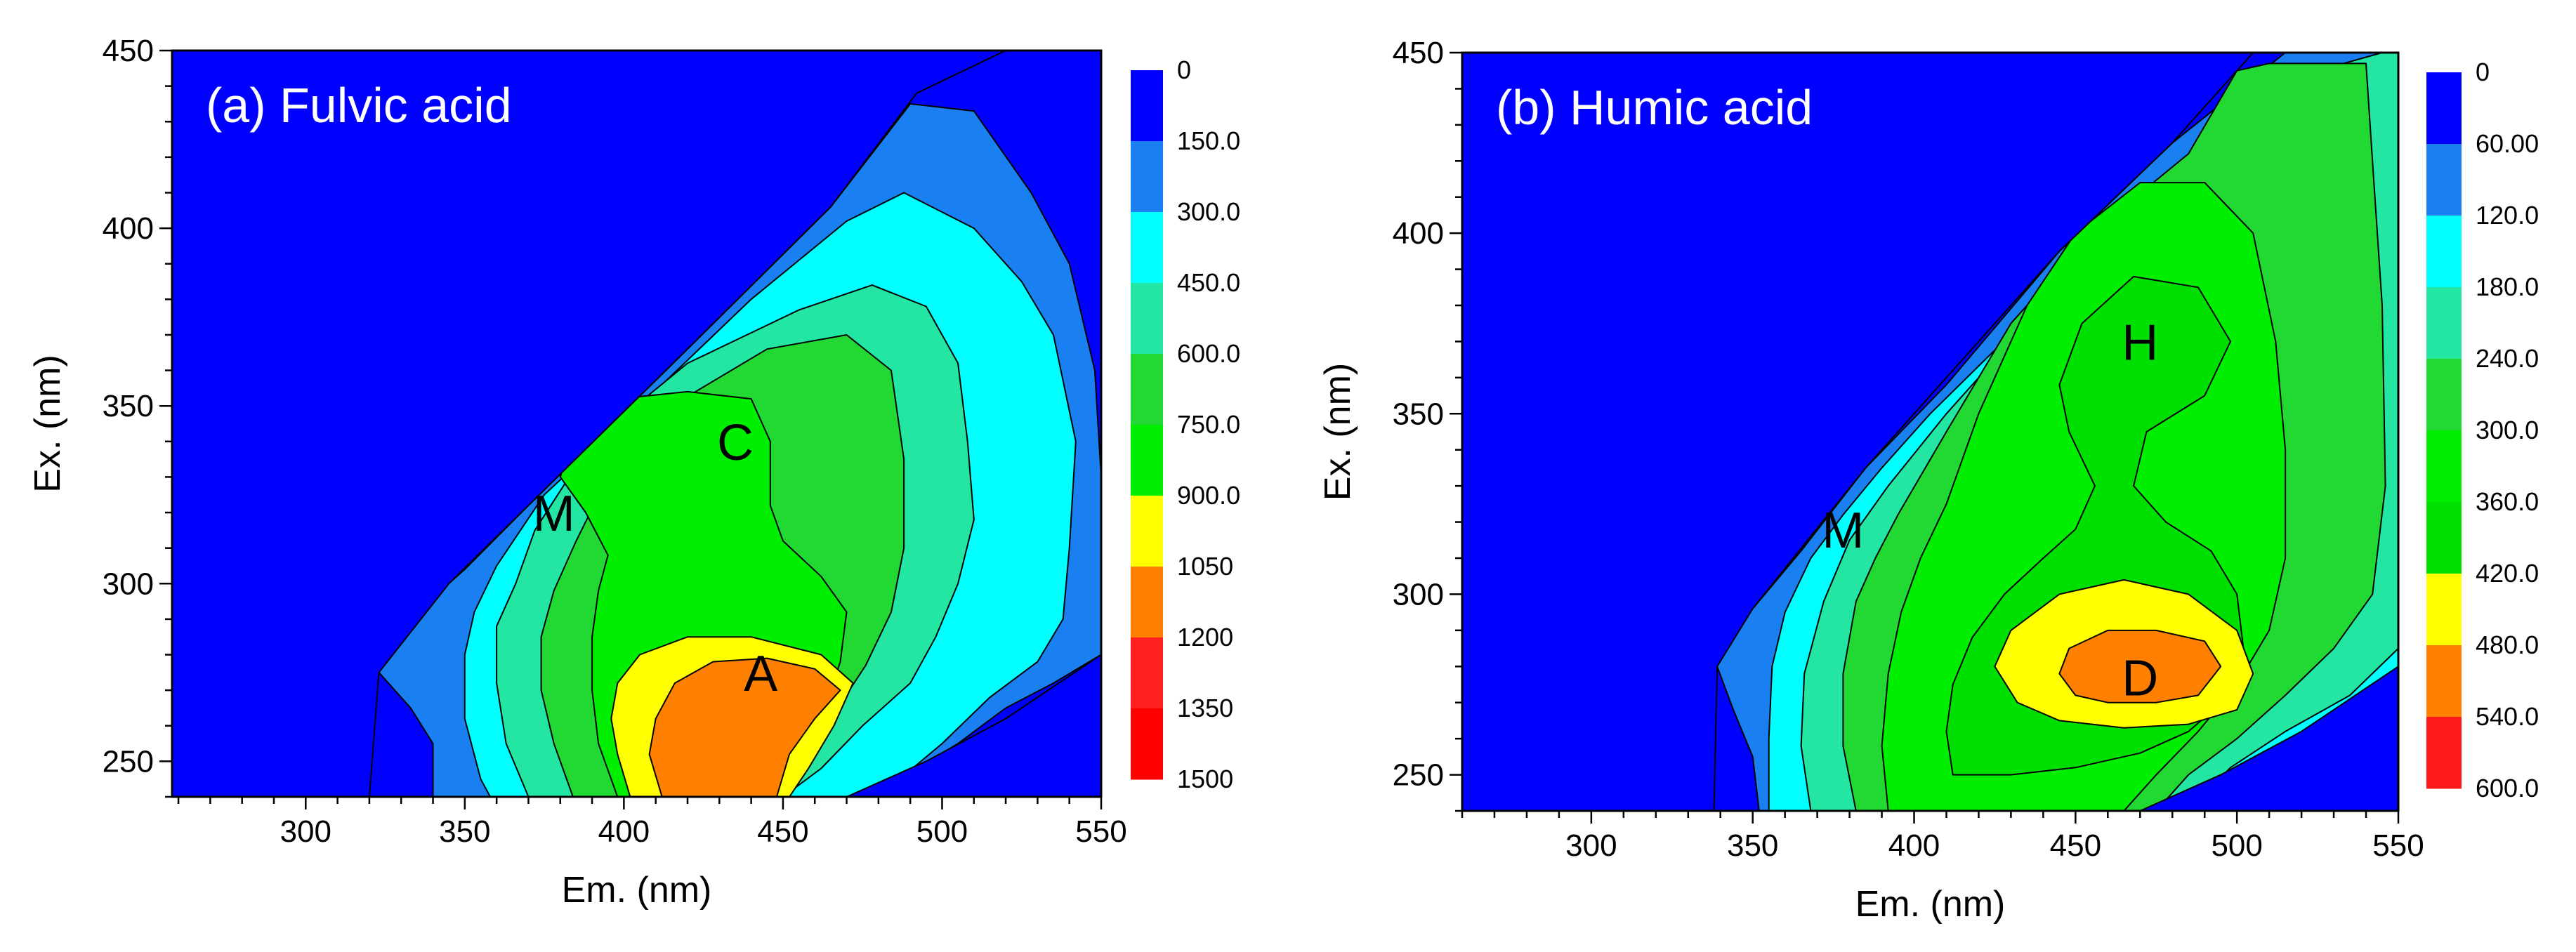  What do you see at coordinates (1208, 282) in the screenshot?
I see `colorbar-label: 450.0` at bounding box center [1208, 282].